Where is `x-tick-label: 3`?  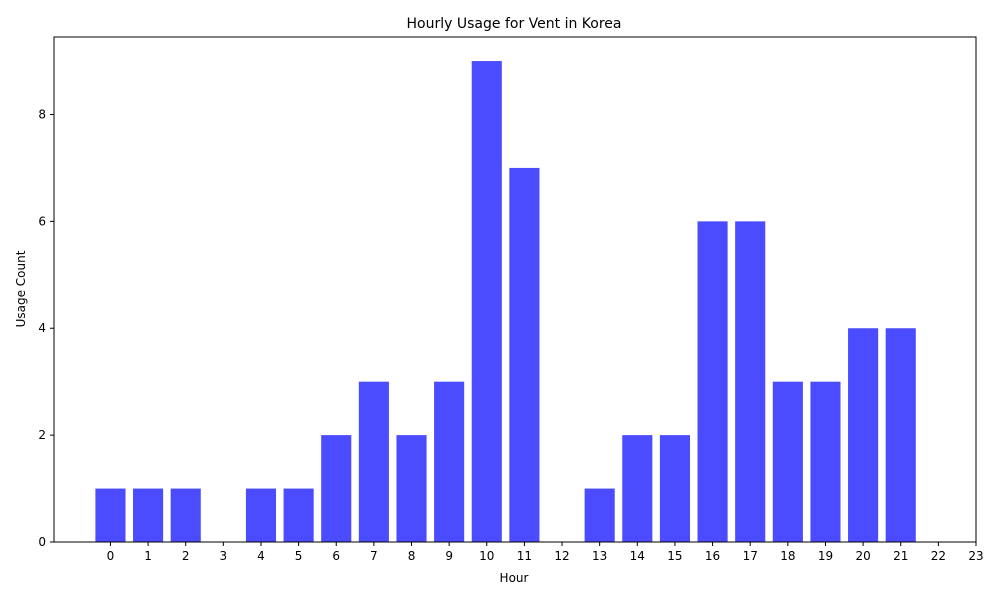 x-tick-label: 3 is located at coordinates (224, 556).